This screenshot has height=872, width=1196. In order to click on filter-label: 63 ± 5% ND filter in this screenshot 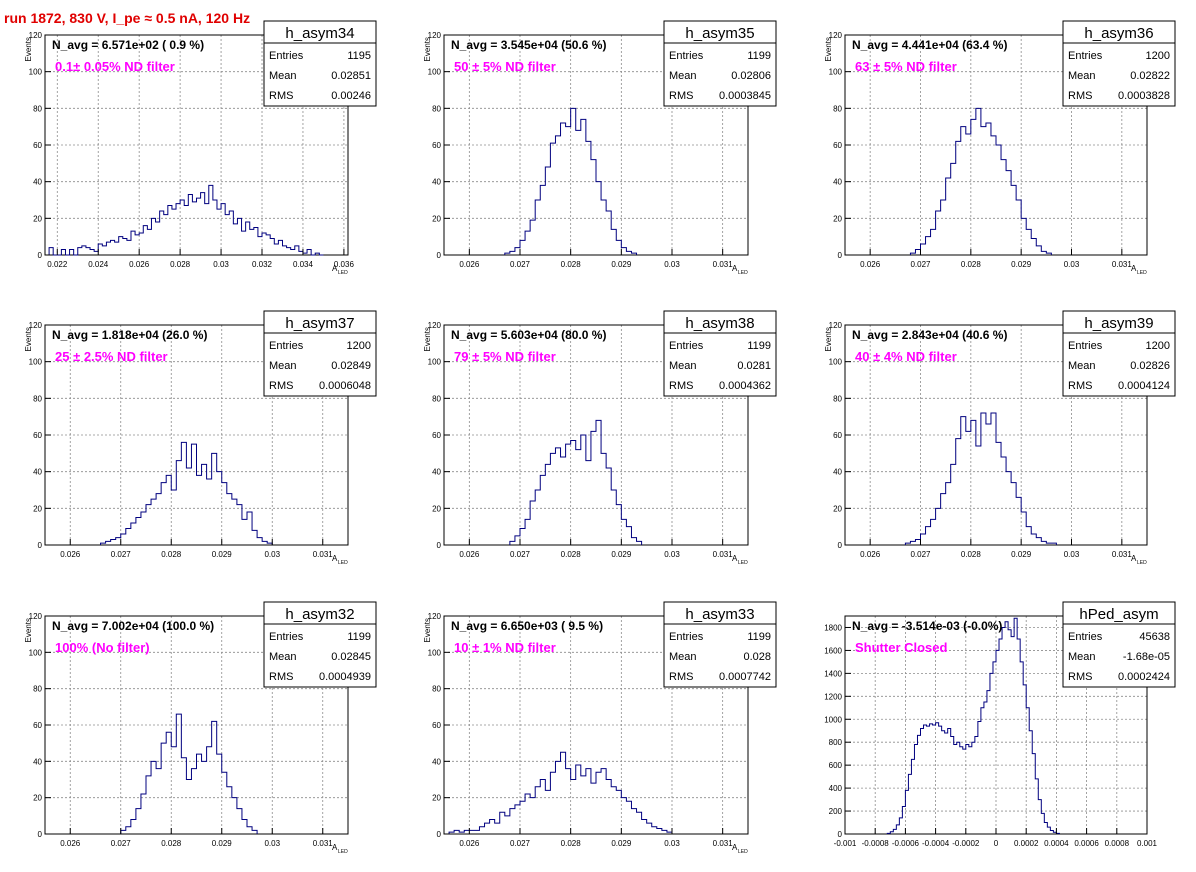, I will do `click(906, 66)`.